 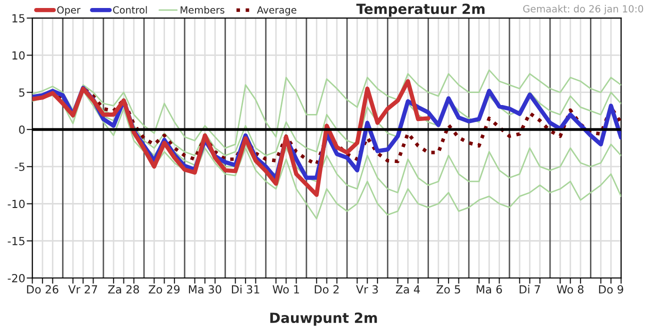 I want to click on x-tick-label: Wo 8, so click(x=570, y=289).